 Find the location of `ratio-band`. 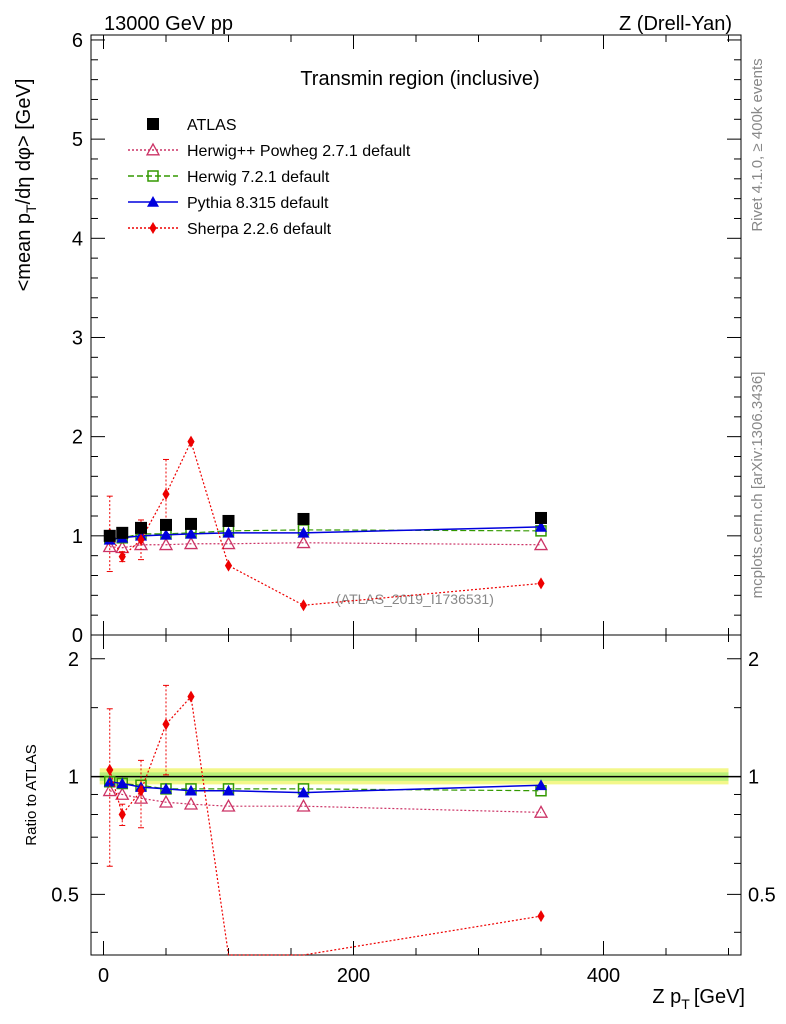

ratio-band is located at coordinates (416, 776).